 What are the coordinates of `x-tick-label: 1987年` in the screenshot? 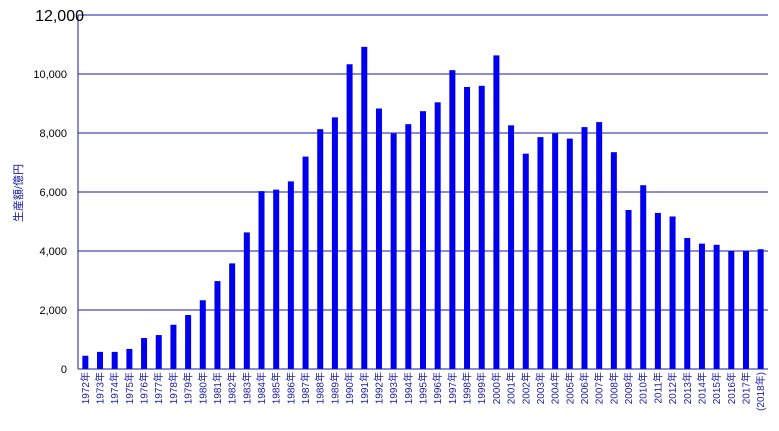 It's located at (305, 388).